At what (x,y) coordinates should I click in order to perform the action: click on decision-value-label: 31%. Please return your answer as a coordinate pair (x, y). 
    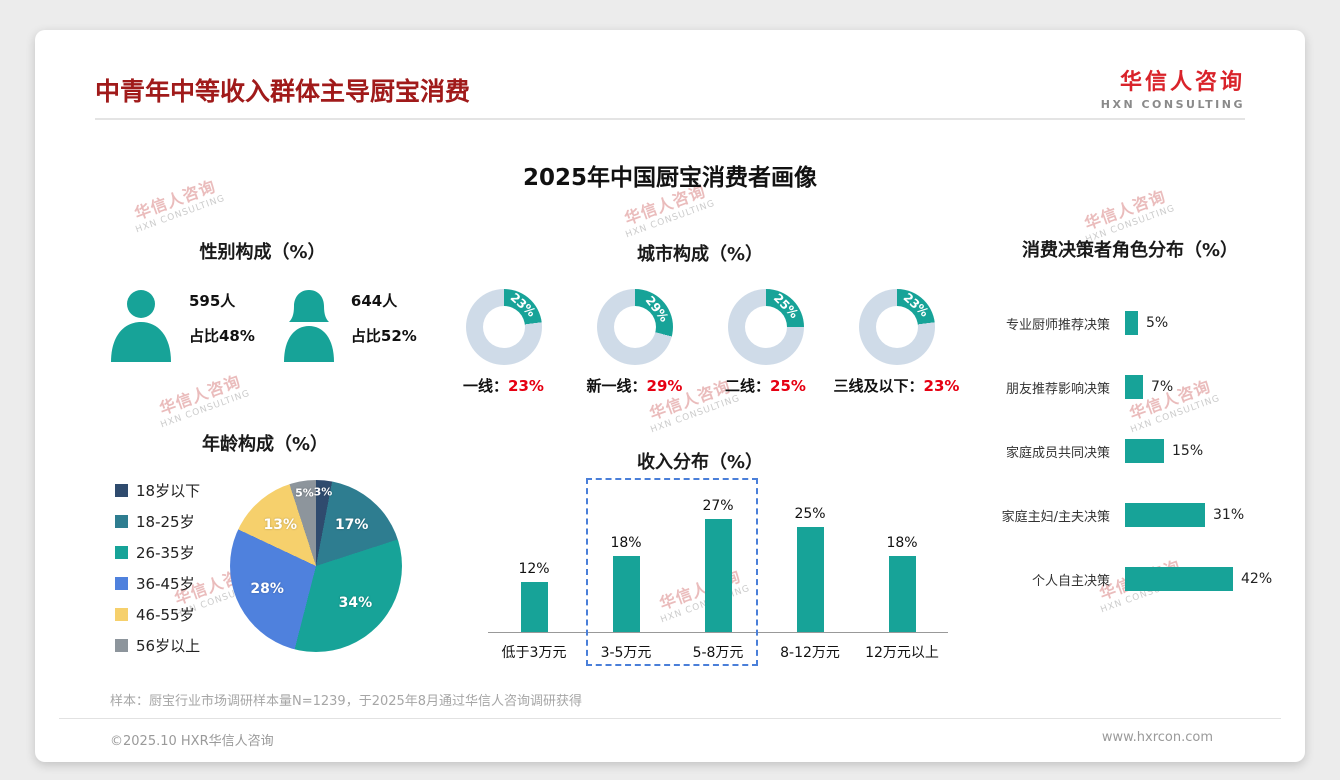
    Looking at the image, I should click on (1229, 515).